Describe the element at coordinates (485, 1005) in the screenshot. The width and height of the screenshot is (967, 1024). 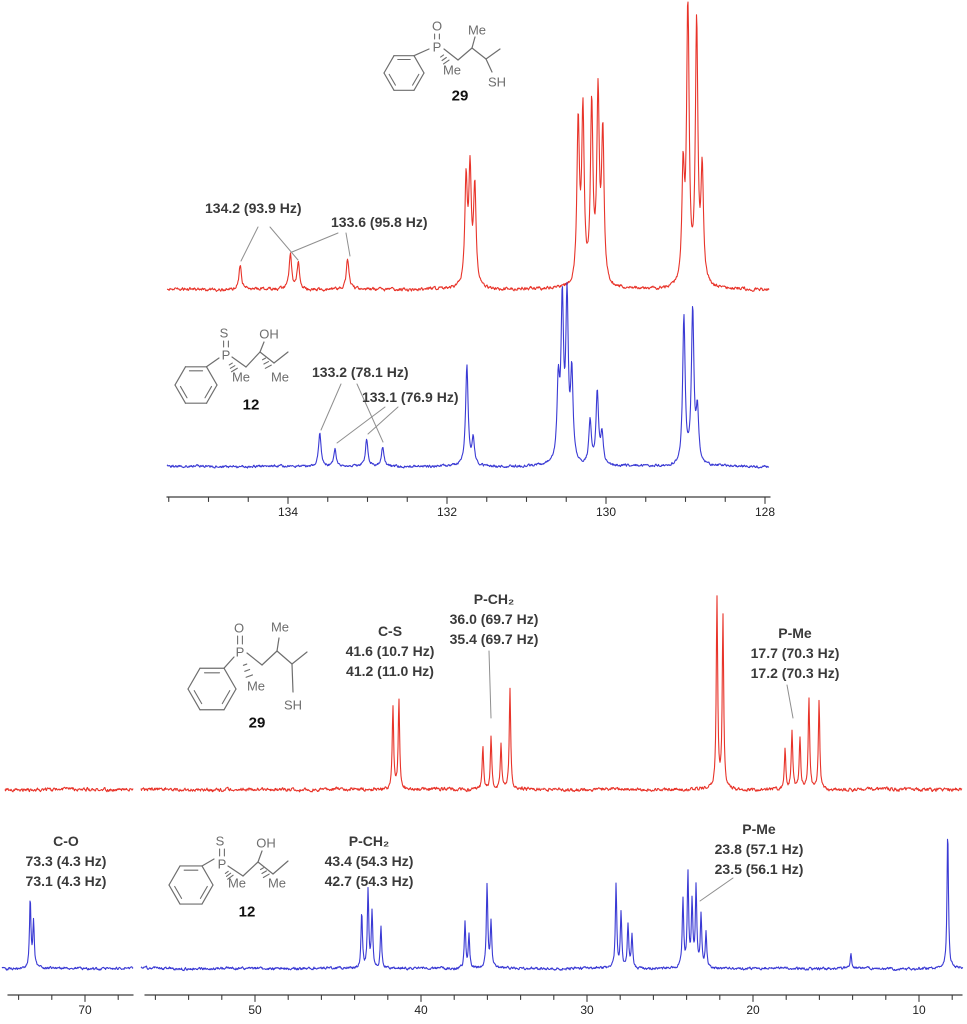
I see `axis-aliphatic: 70 50 40 30 20 10` at that location.